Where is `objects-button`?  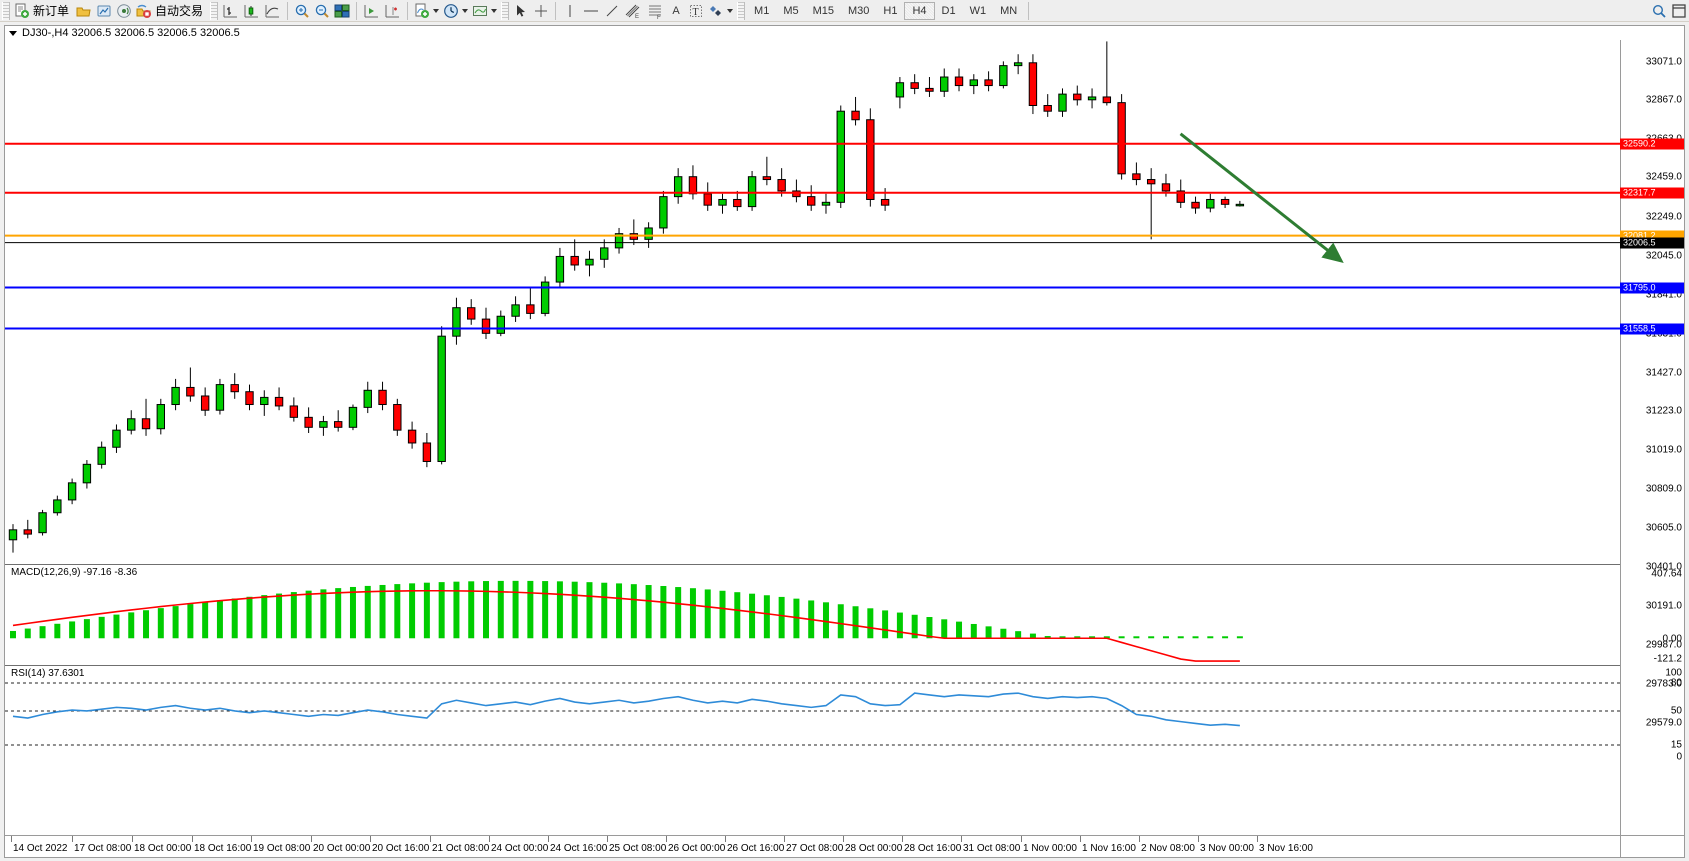 objects-button is located at coordinates (720, 11).